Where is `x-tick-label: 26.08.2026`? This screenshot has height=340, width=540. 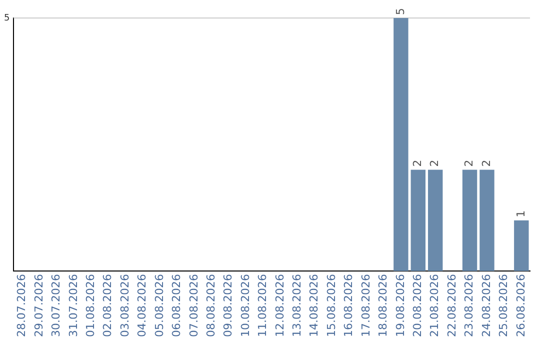
x-tick-label: 26.08.2026 is located at coordinates (521, 306).